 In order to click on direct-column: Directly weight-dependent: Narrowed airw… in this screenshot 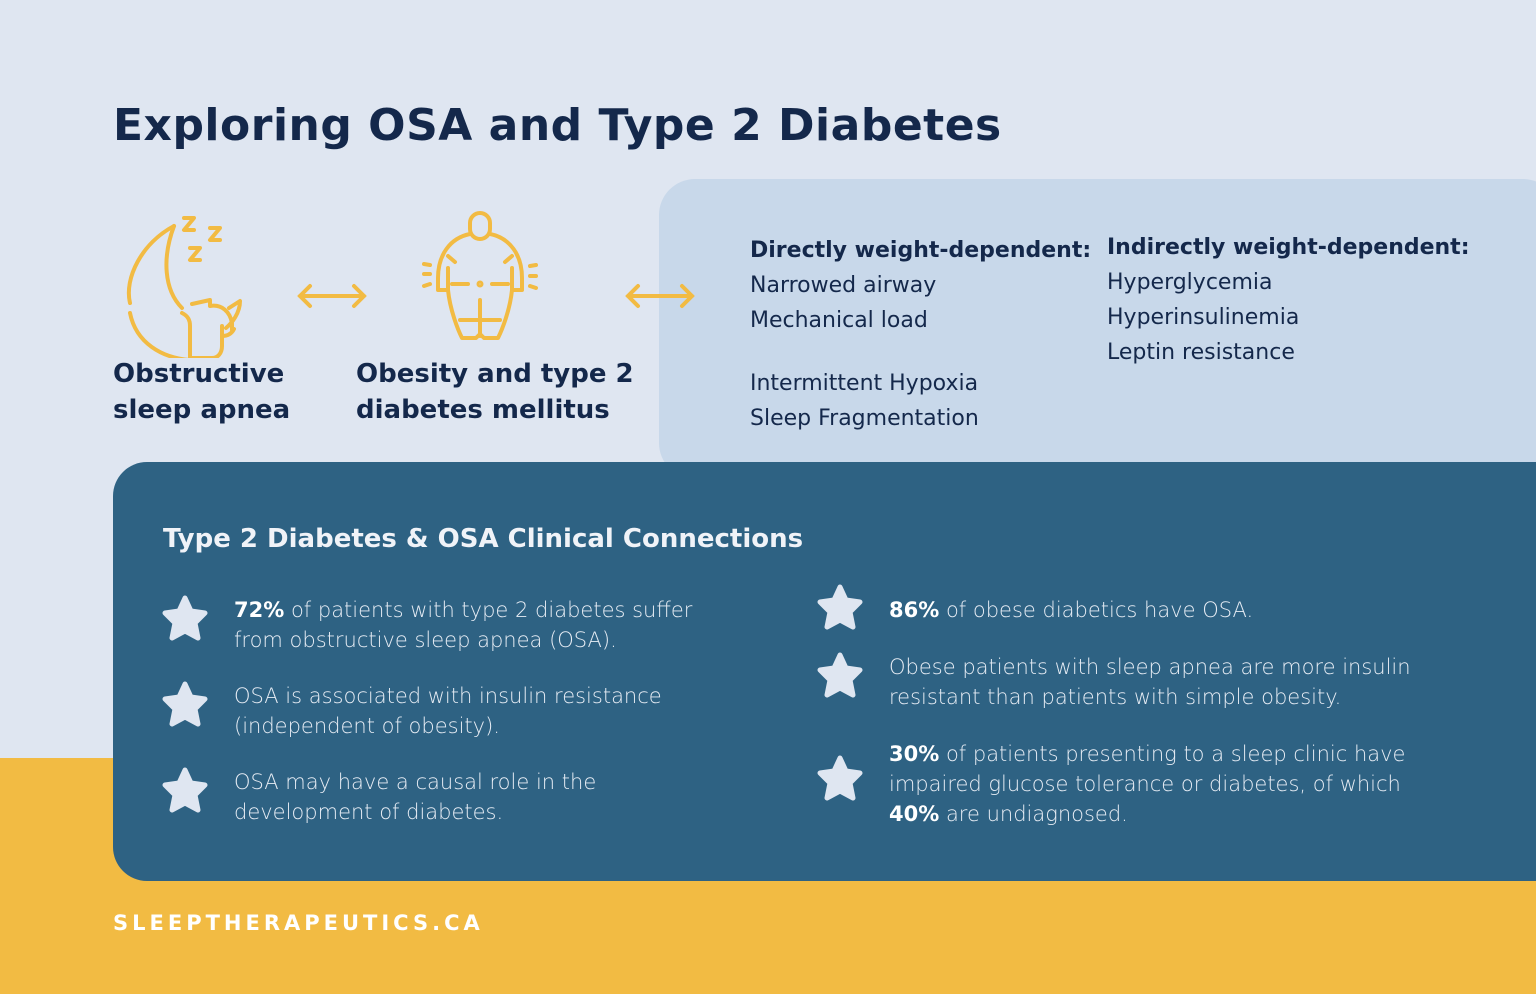, I will do `click(920, 334)`.